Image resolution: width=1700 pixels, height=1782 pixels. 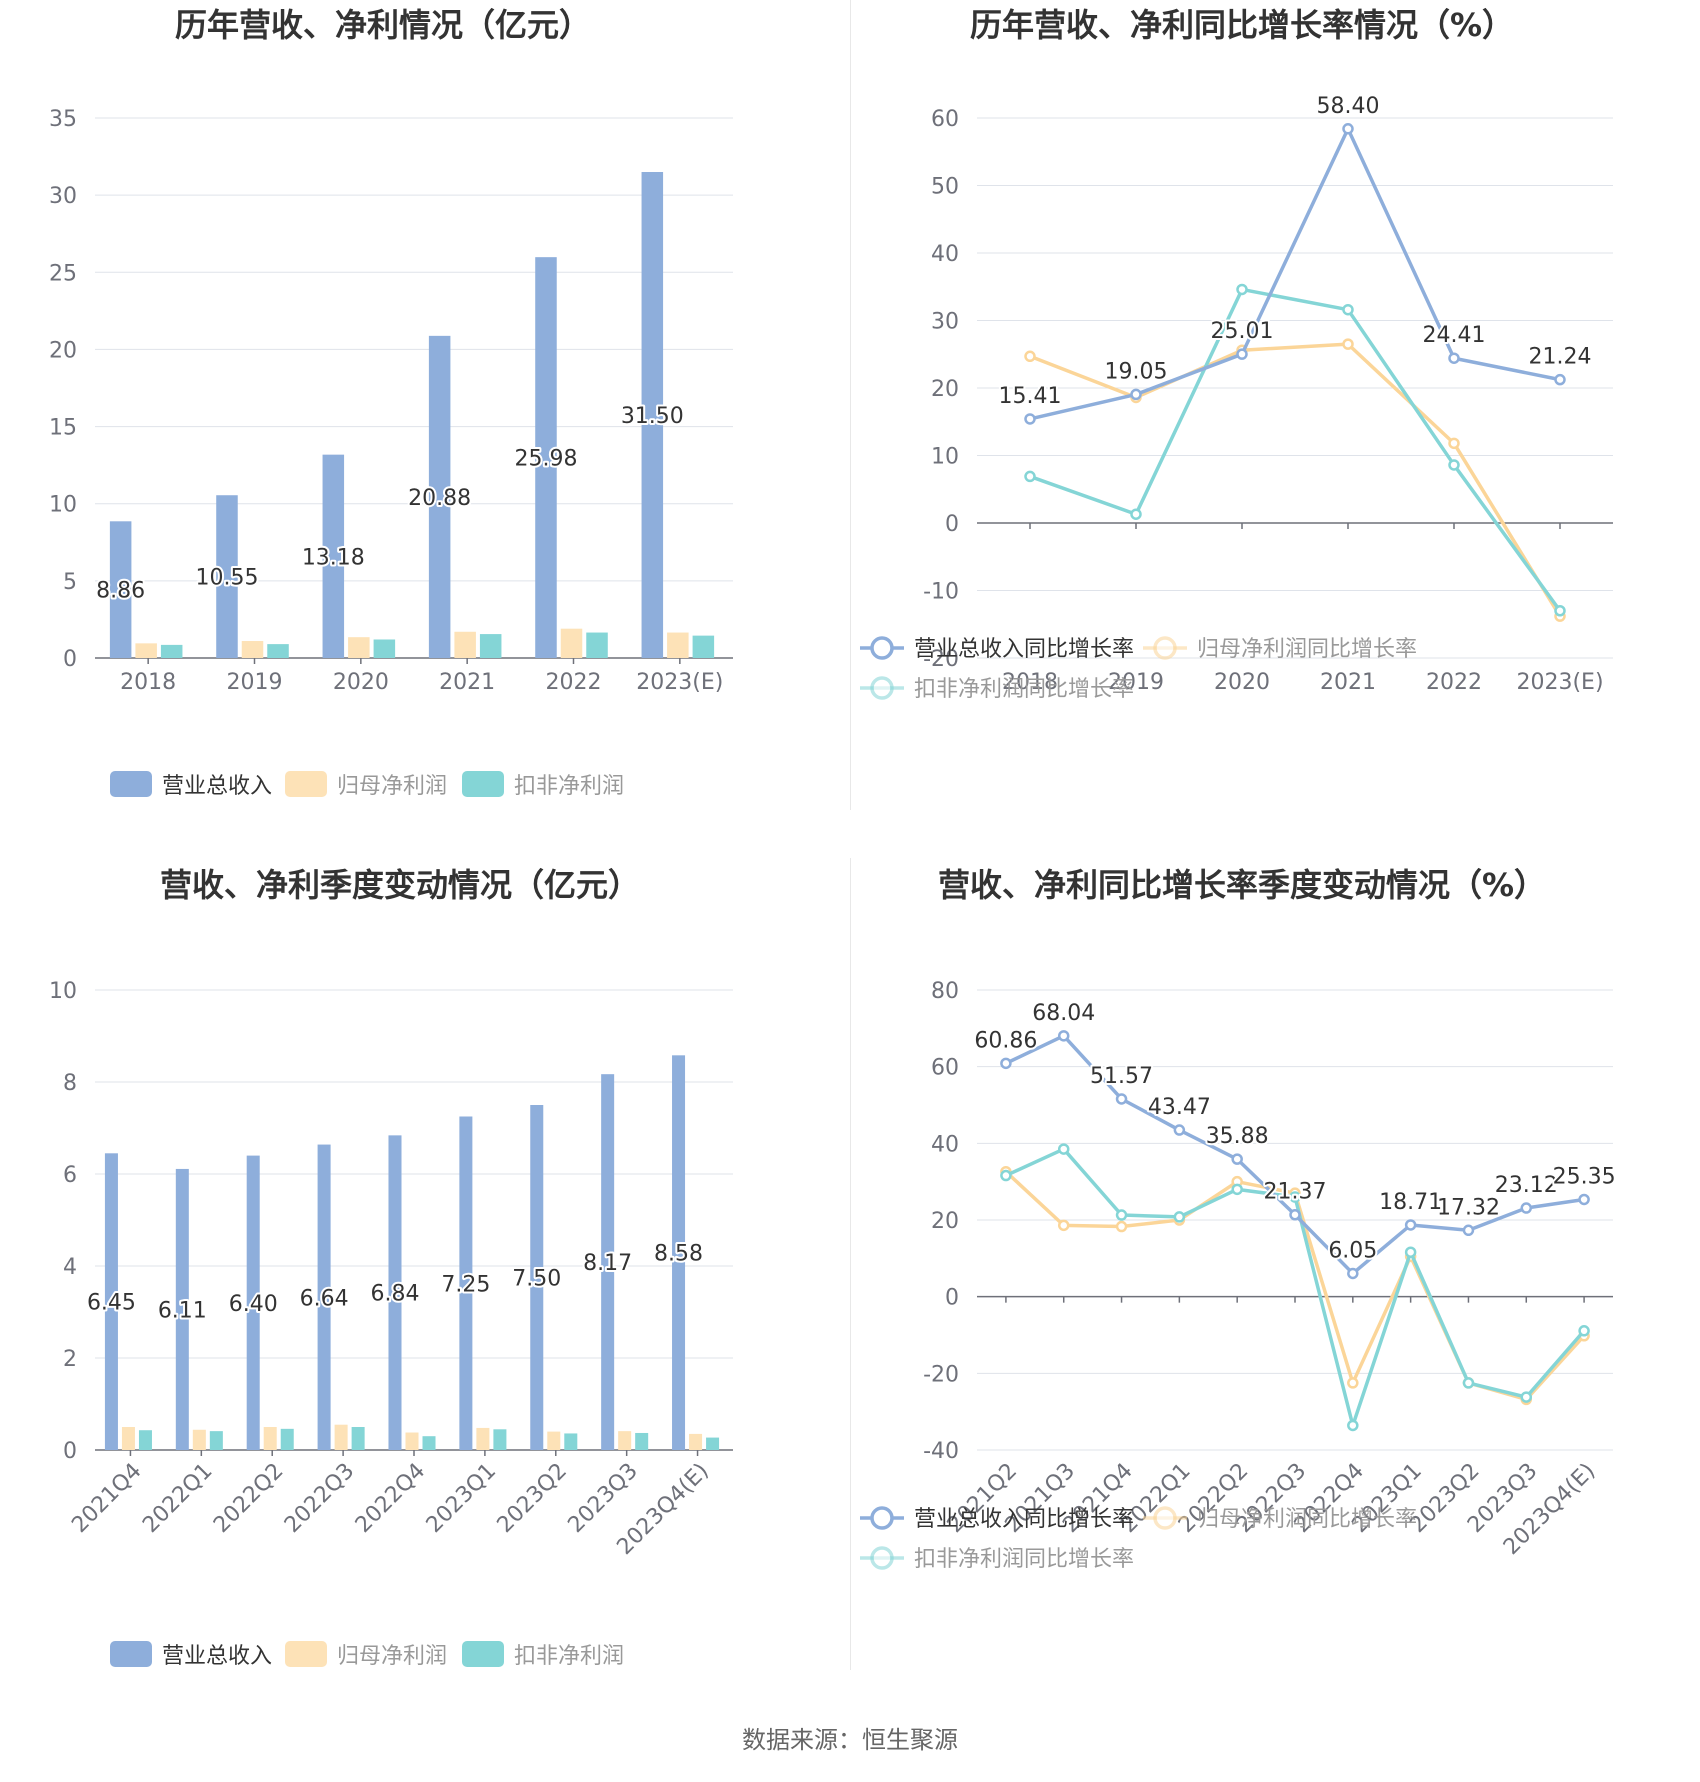 What do you see at coordinates (120, 591) in the screenshot?
I see `data-label: 8.86` at bounding box center [120, 591].